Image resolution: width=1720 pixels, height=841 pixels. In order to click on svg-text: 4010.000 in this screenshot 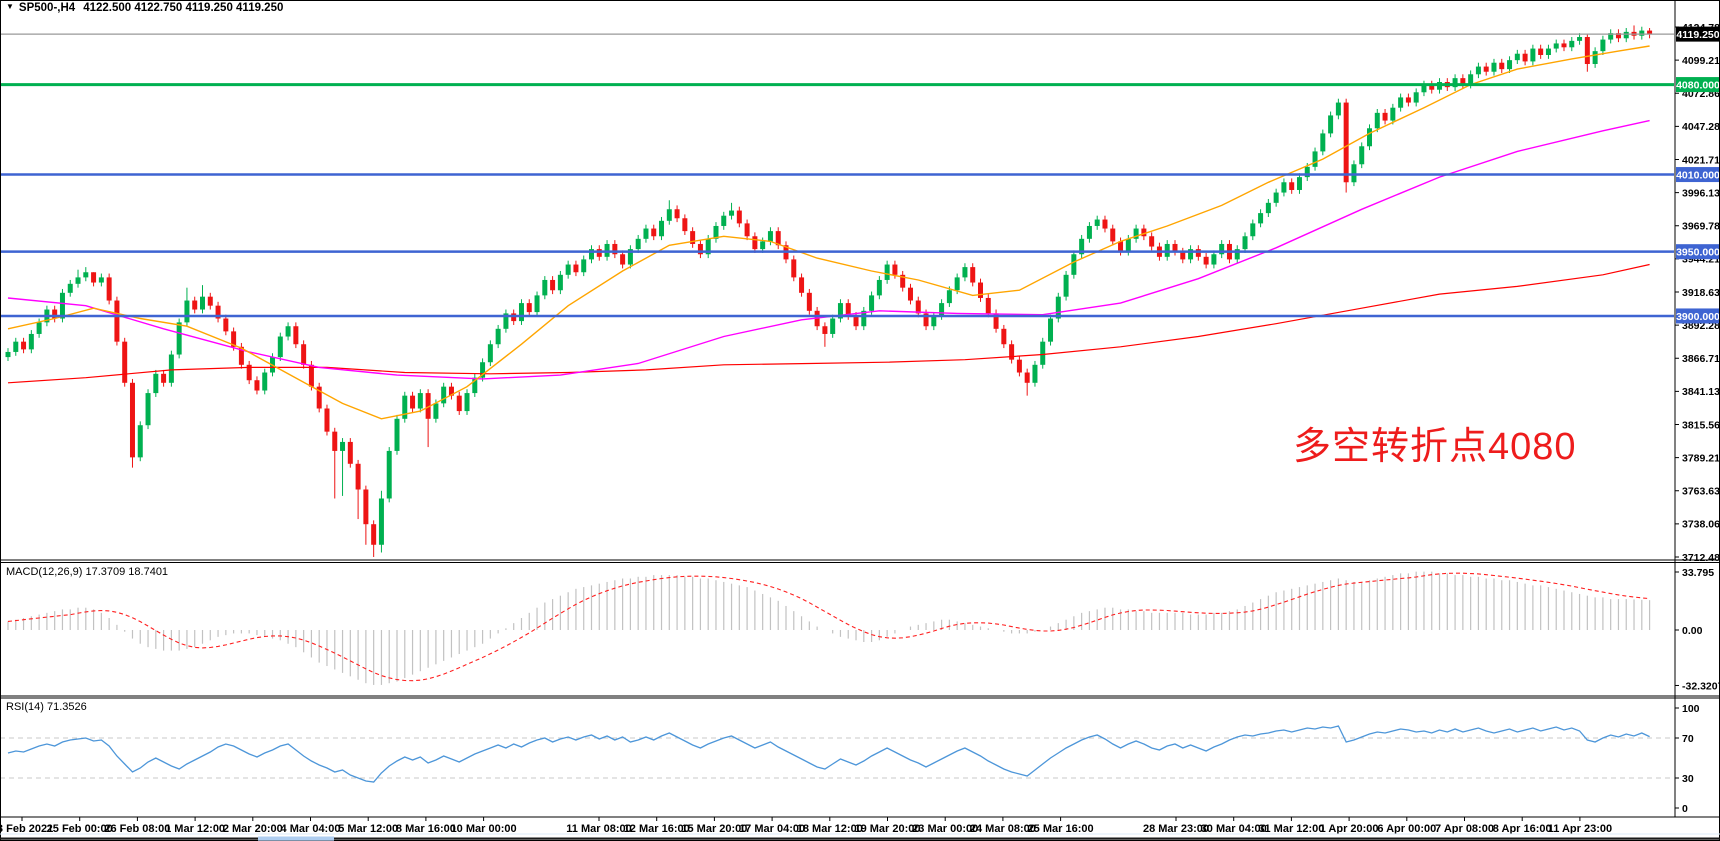, I will do `click(1698, 175)`.